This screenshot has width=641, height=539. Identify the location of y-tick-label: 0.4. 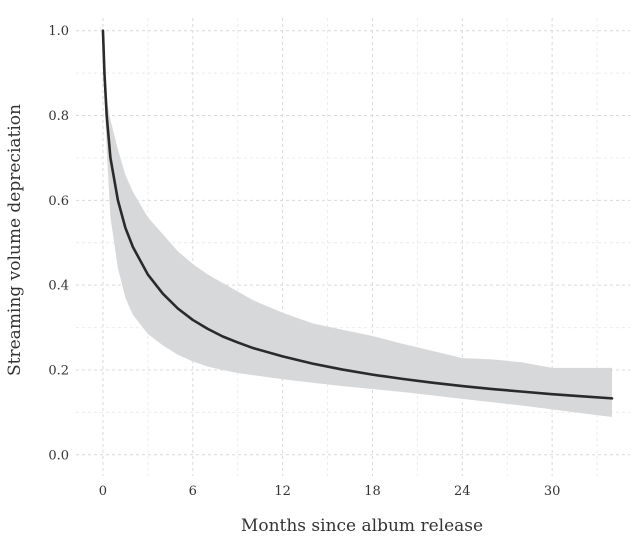
(58, 286).